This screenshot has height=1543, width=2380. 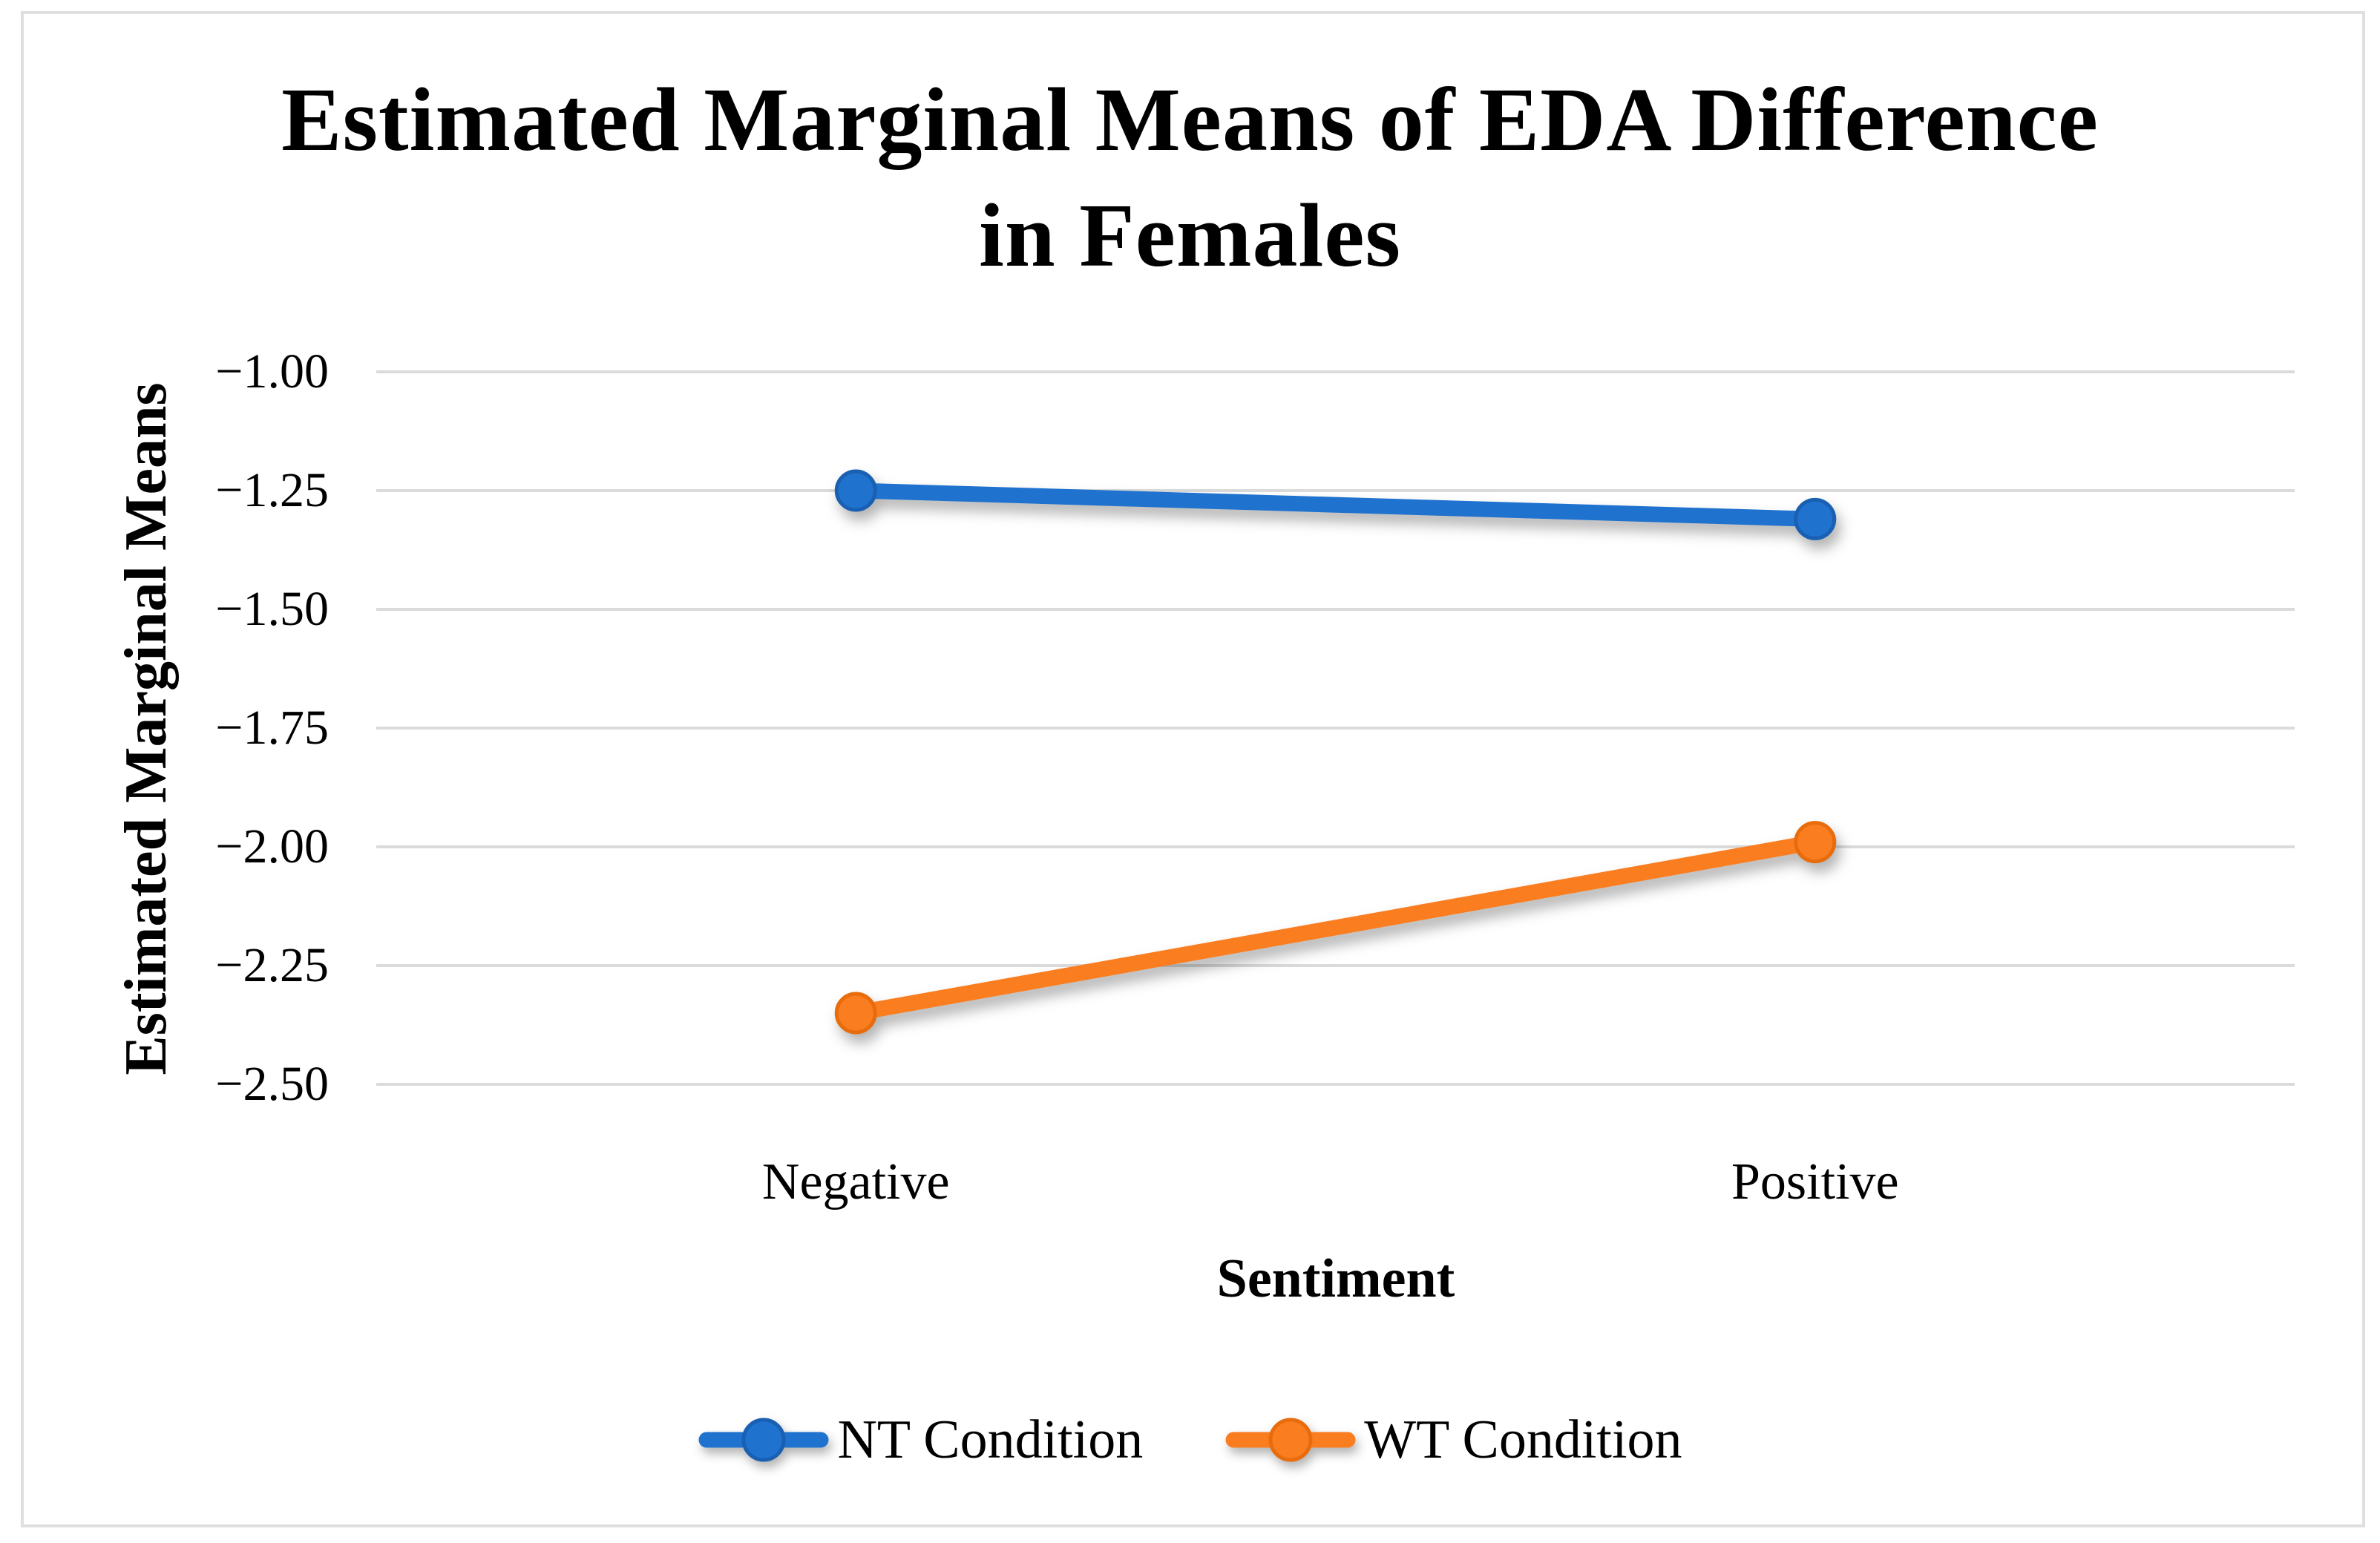 I want to click on chart-title-line-2: in Females, so click(x=1190, y=236).